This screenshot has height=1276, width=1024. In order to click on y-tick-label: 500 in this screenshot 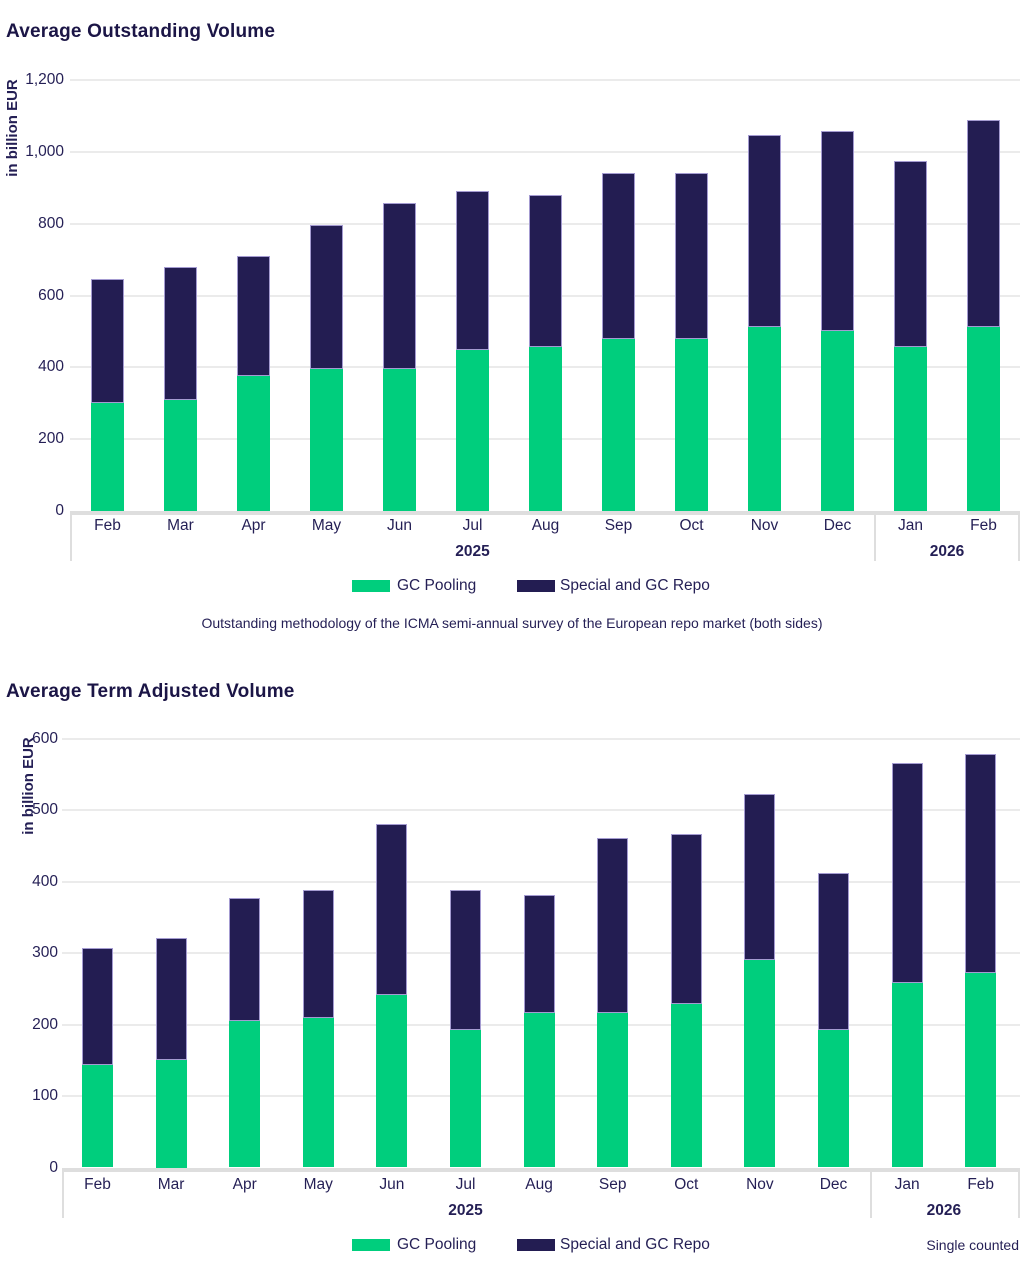, I will do `click(45, 810)`.